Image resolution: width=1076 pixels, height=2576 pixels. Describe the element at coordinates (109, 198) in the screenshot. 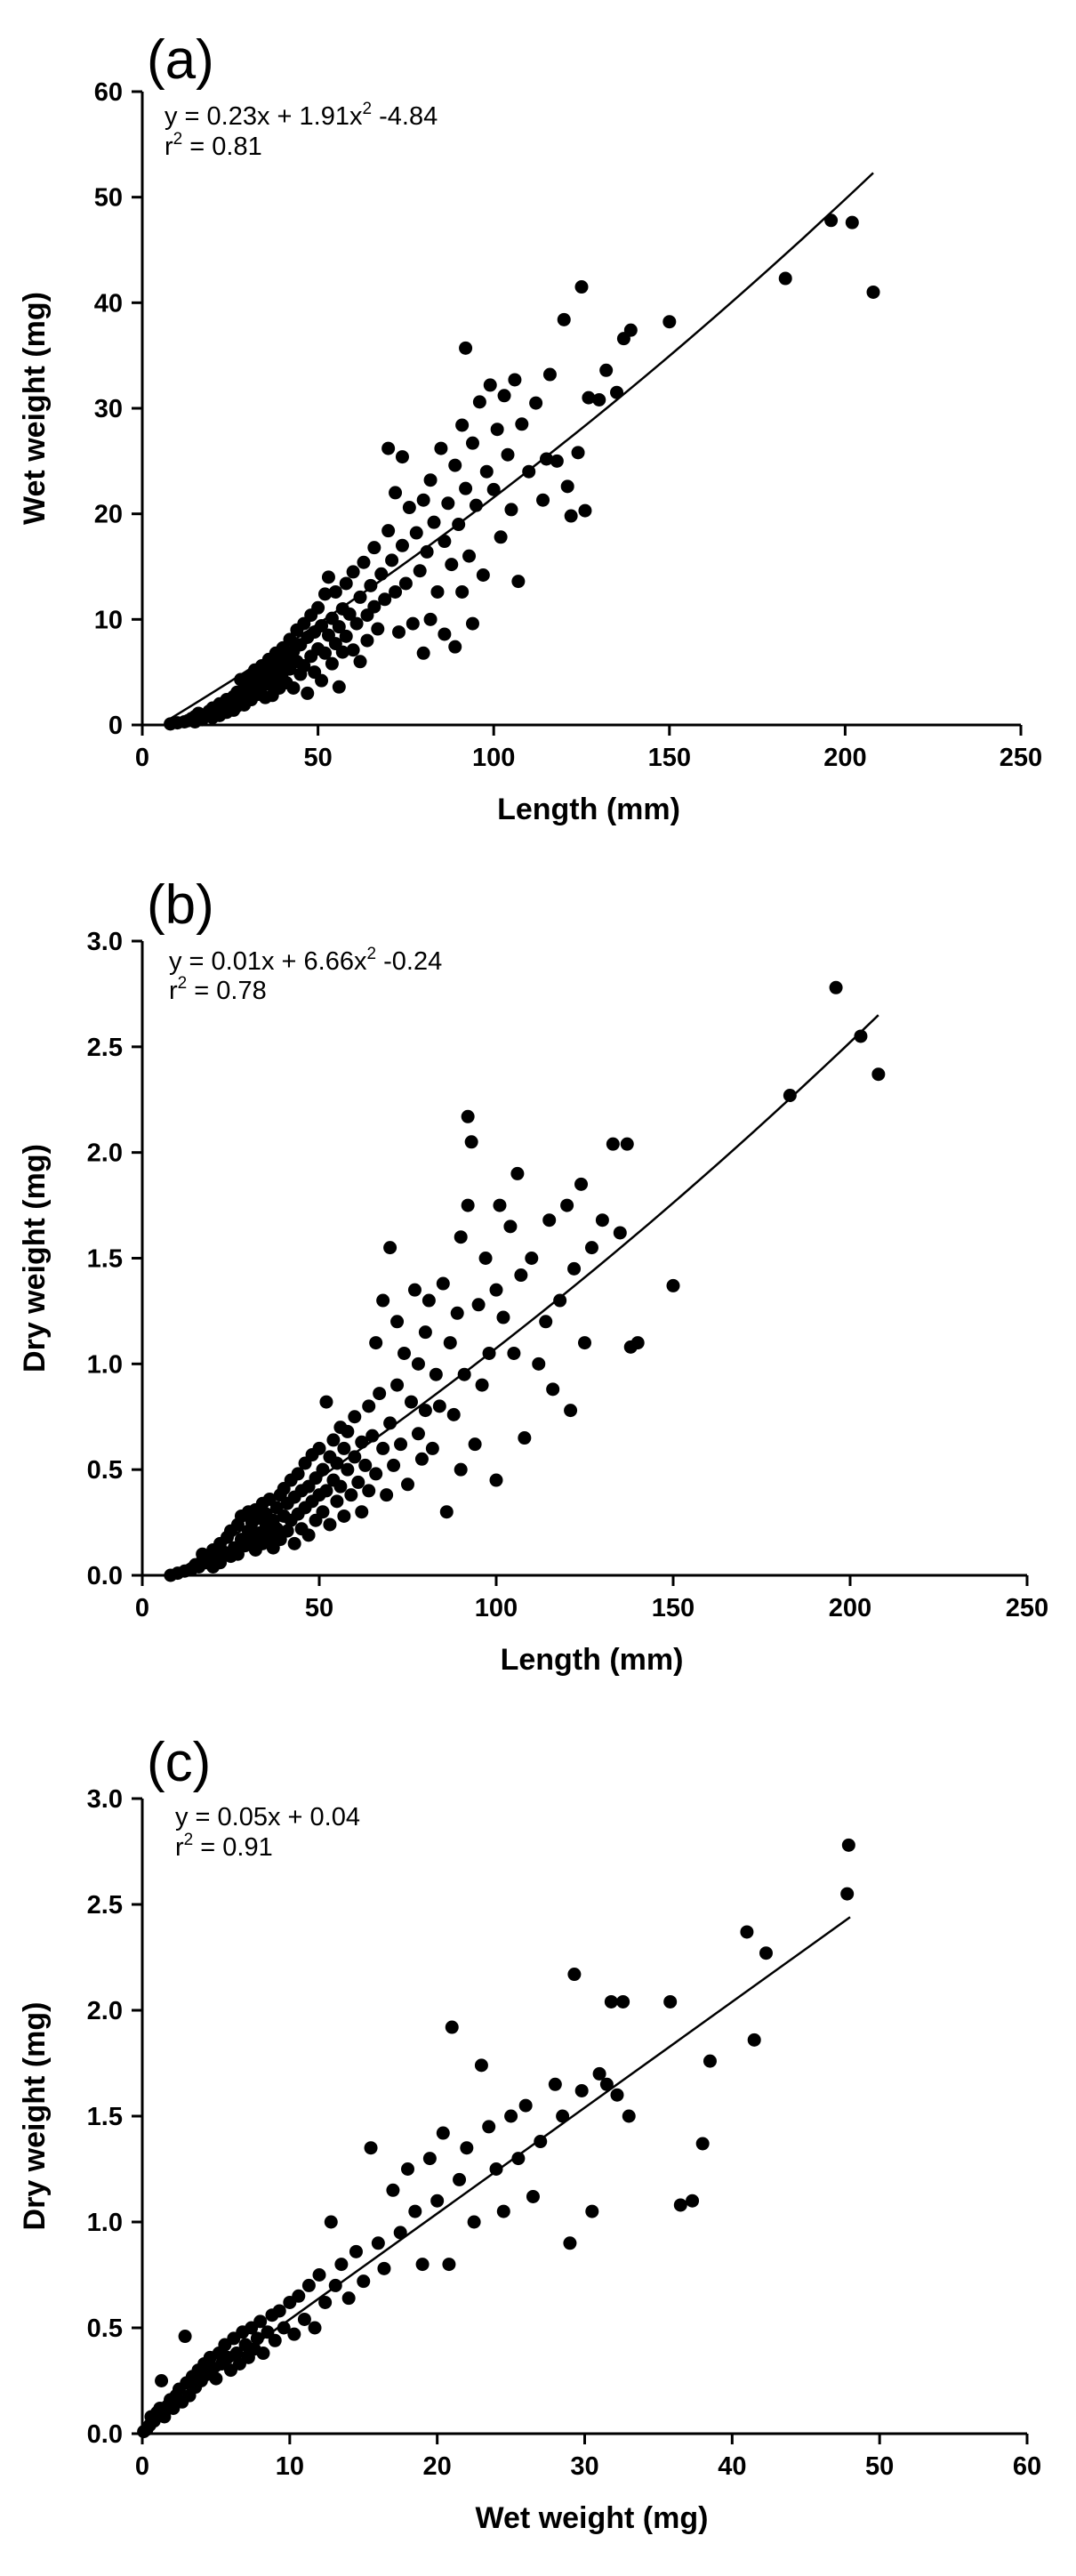

I see `panel-a-y-tick-label: 50` at that location.